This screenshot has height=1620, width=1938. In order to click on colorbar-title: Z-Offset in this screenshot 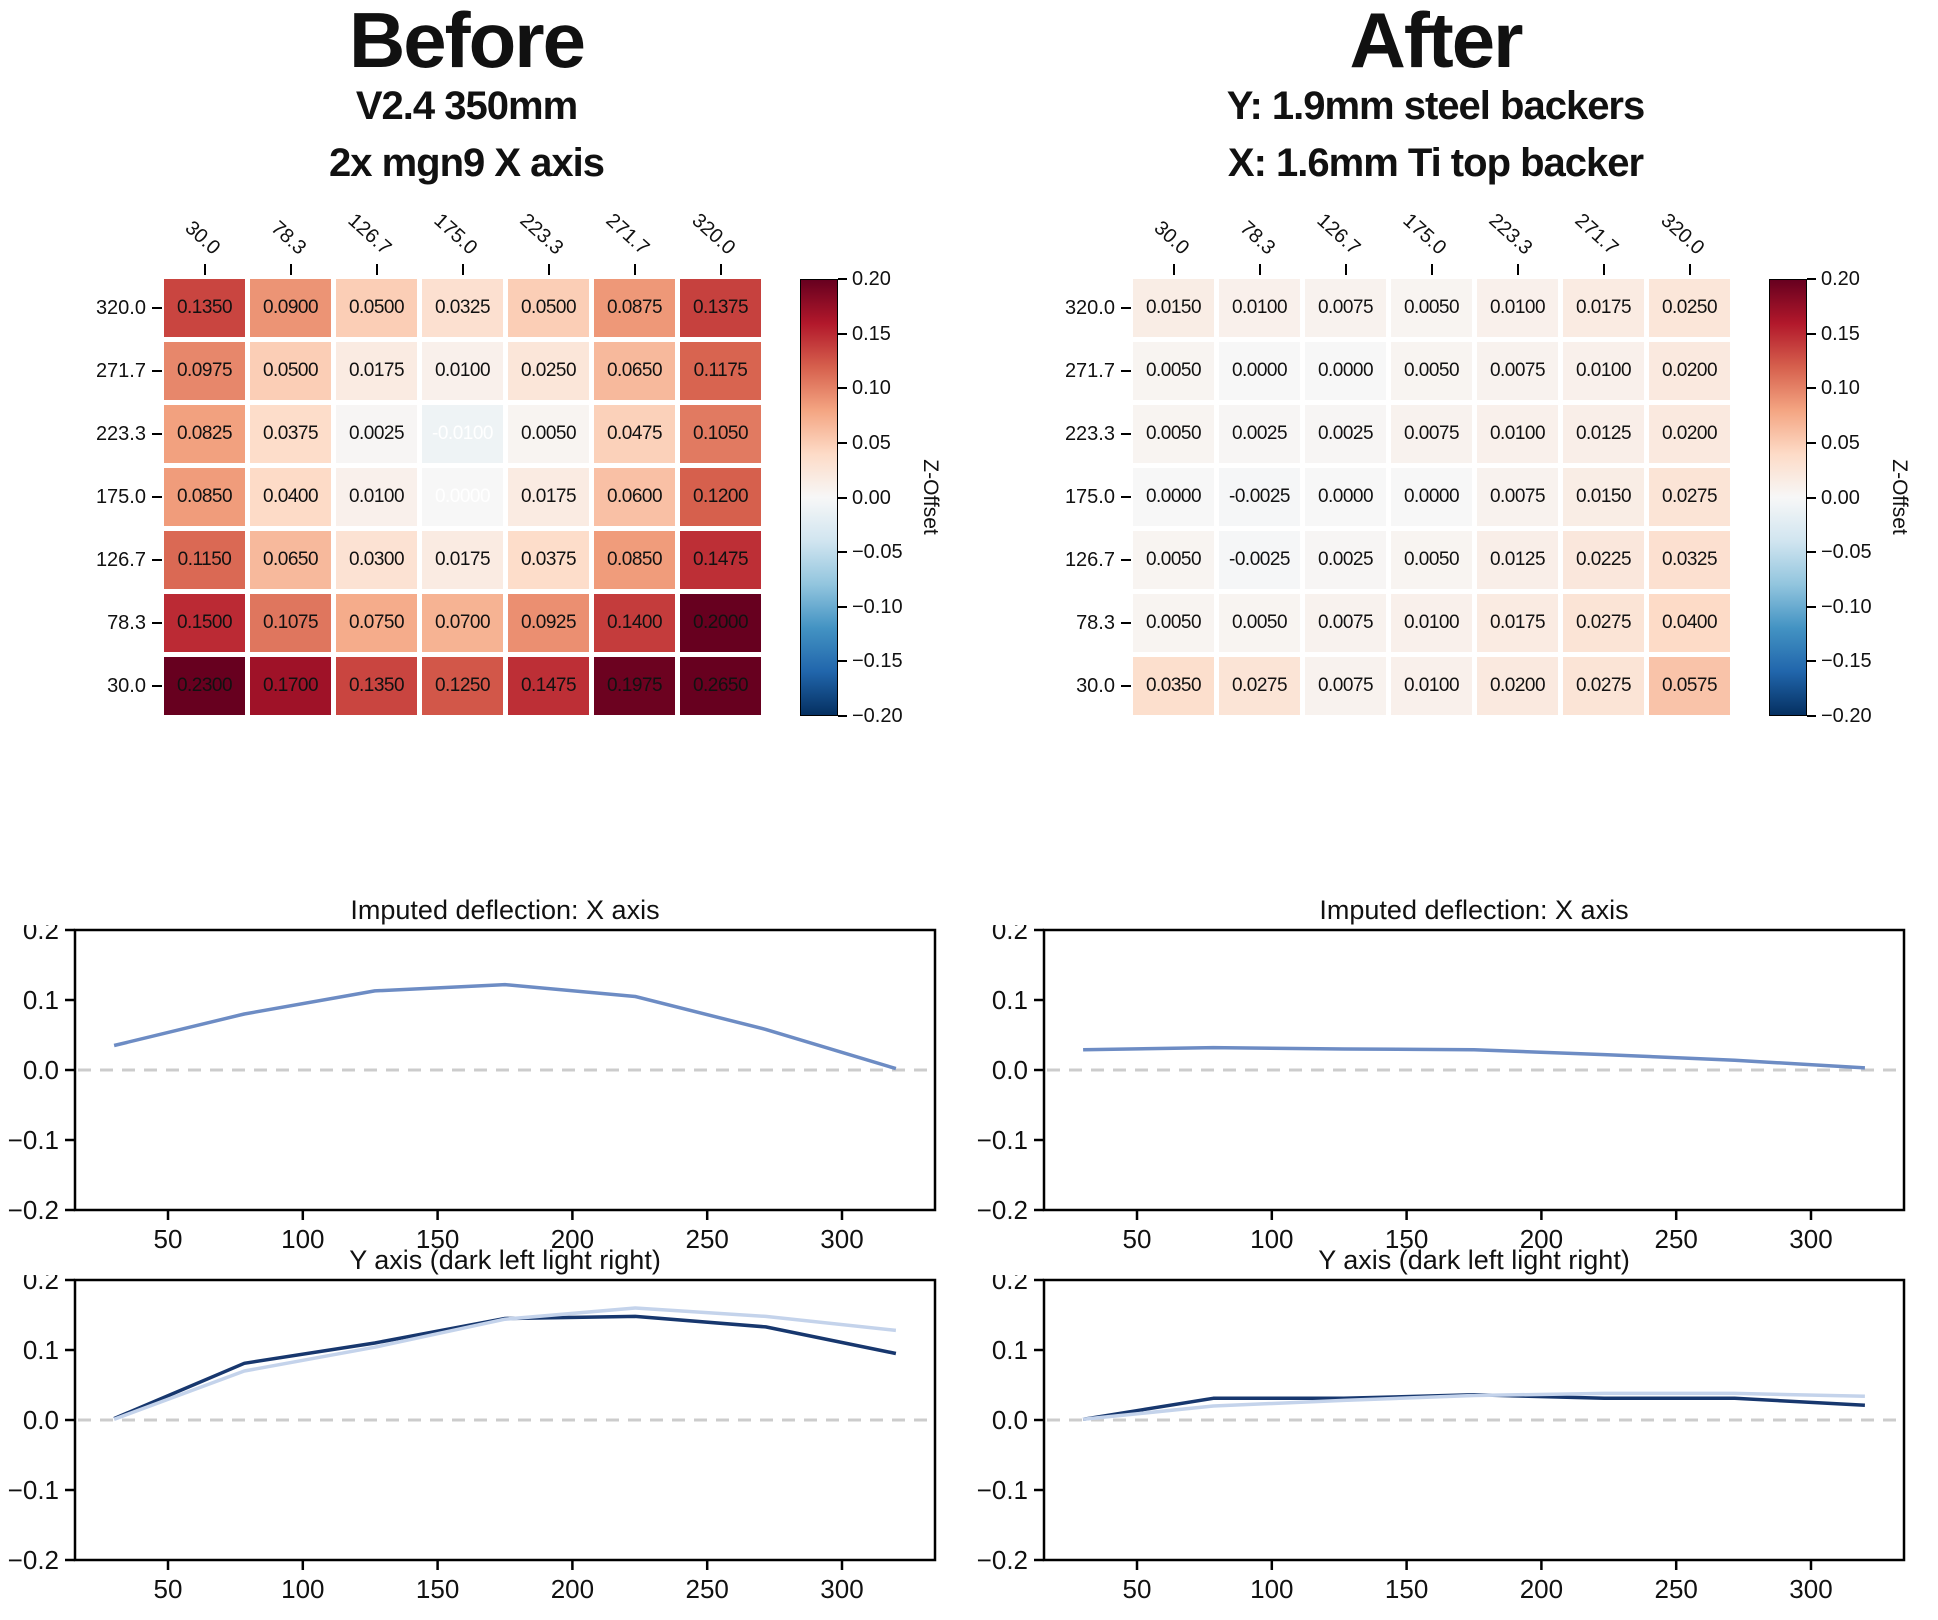, I will do `click(930, 497)`.